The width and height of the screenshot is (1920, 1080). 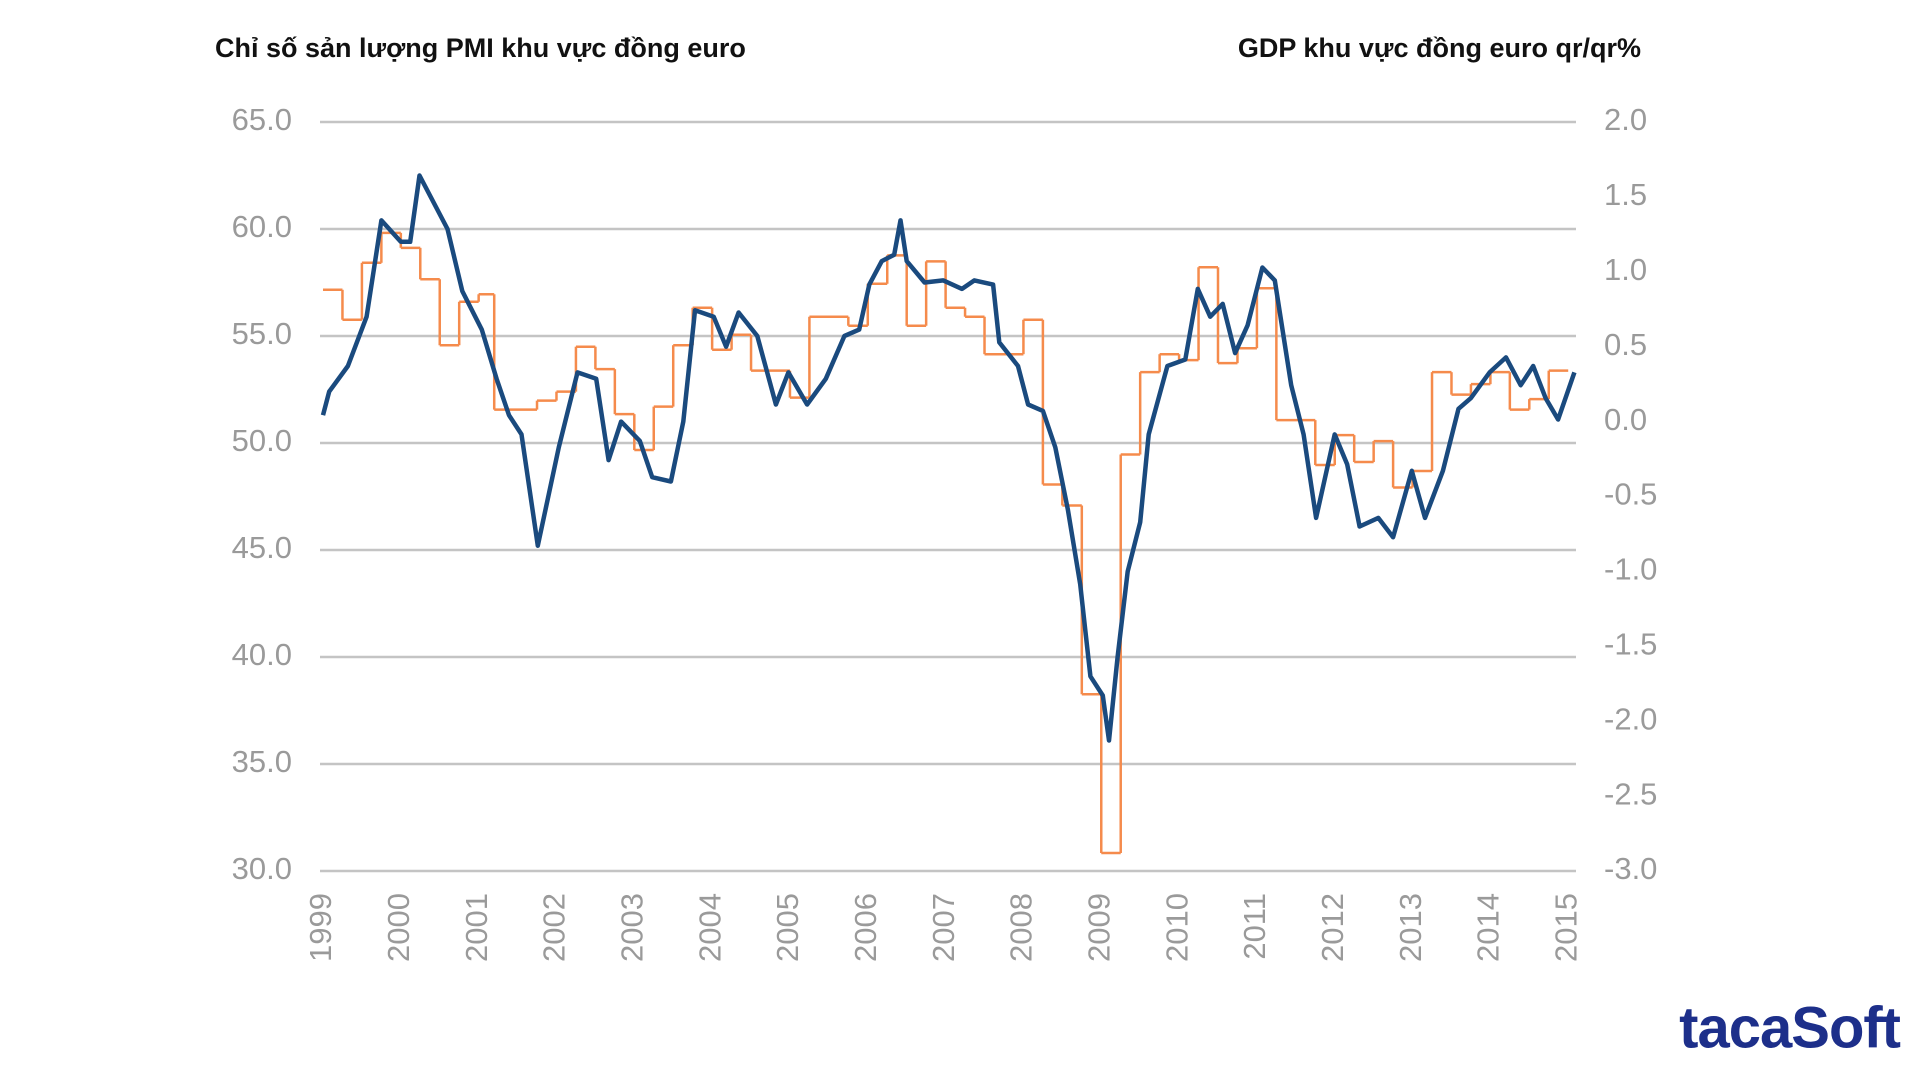 I want to click on y2-tick-label: -0.5, so click(x=1630, y=494).